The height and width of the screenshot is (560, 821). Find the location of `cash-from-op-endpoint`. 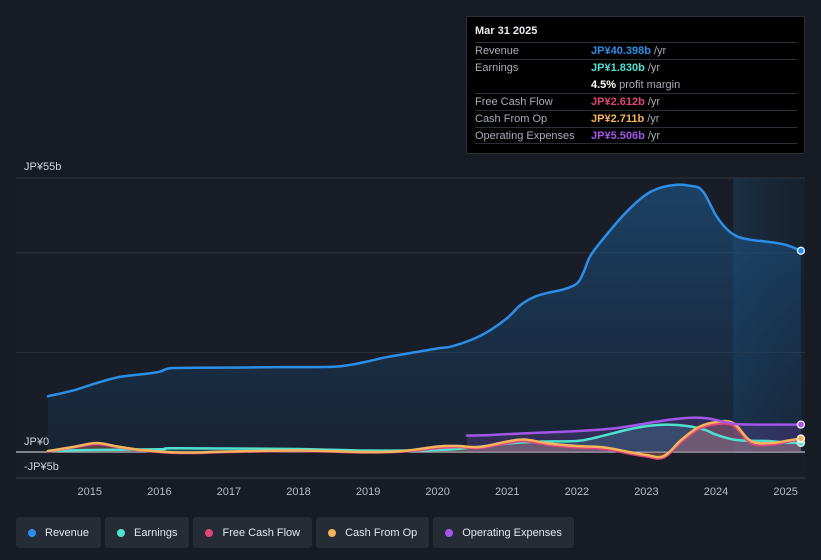

cash-from-op-endpoint is located at coordinates (801, 438).